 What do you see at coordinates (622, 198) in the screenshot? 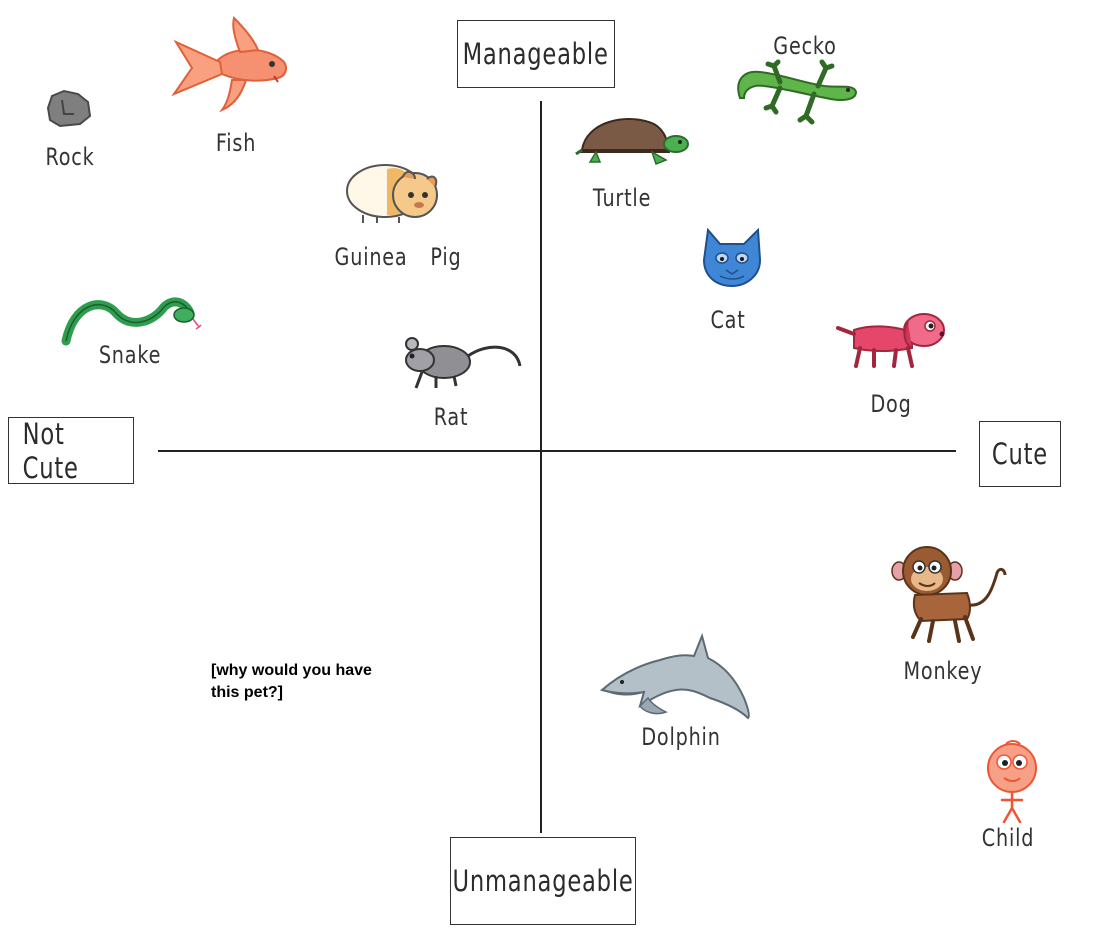
I see `pet-label-turtle: Turtle` at bounding box center [622, 198].